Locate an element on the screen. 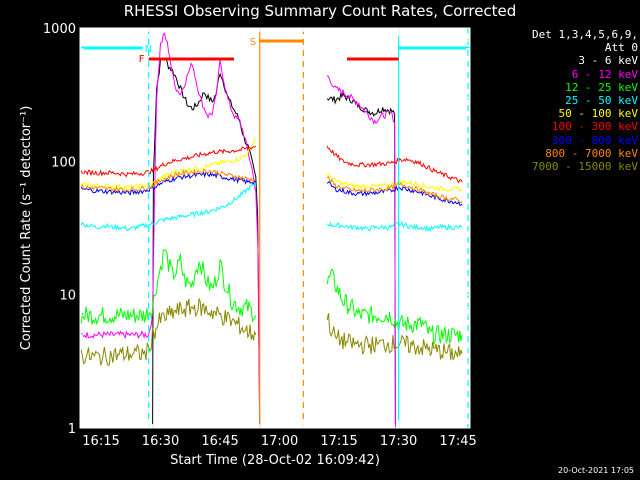 The height and width of the screenshot is (480, 640). generation-timestamp: 20-Oct-2021 17:05 is located at coordinates (596, 470).